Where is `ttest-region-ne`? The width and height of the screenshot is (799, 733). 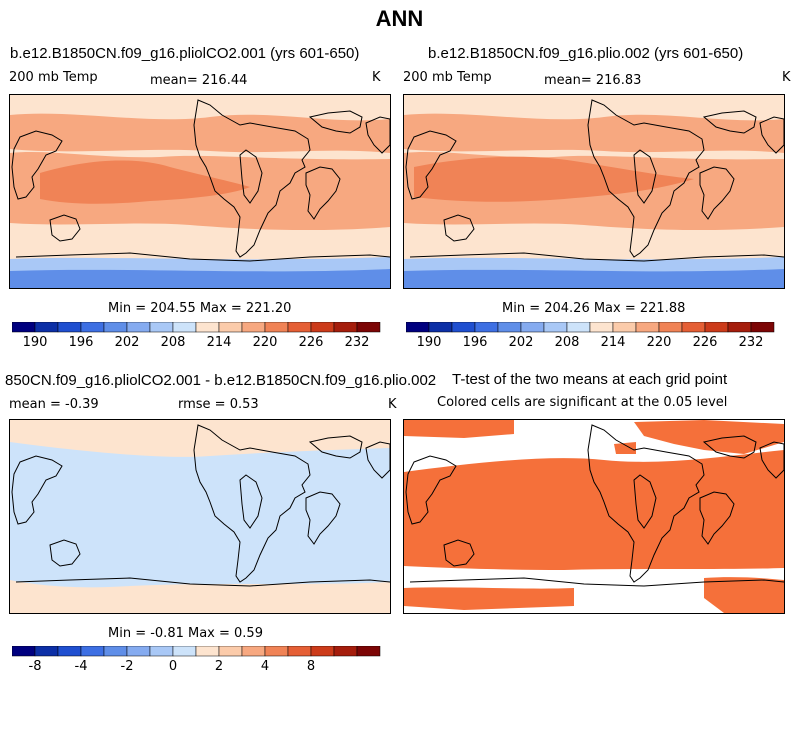 ttest-region-ne is located at coordinates (709, 437).